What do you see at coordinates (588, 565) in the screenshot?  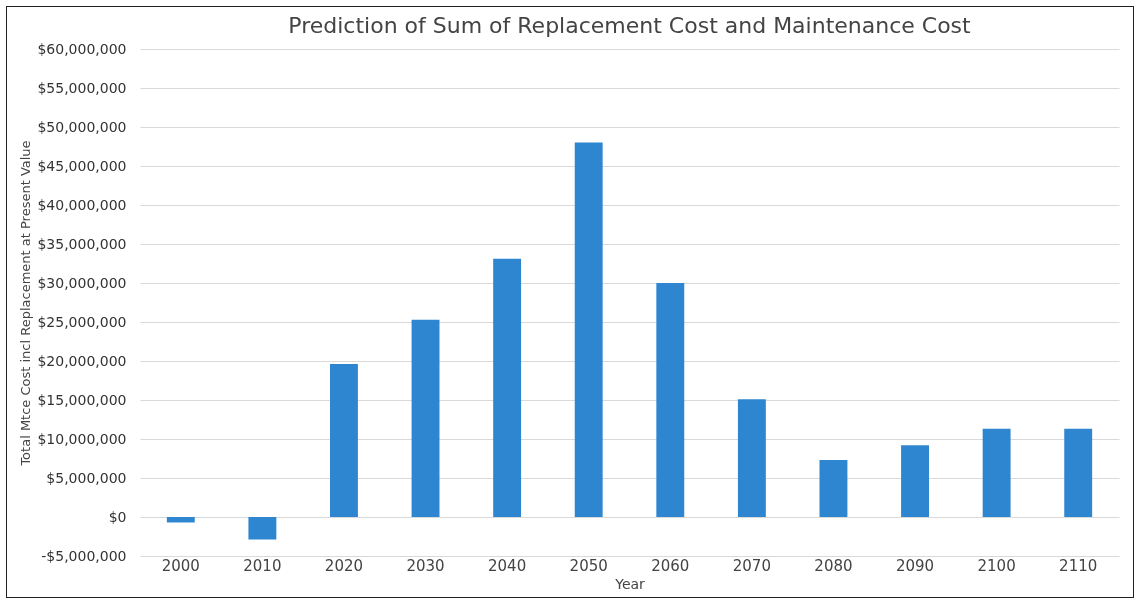 I see `x-tick-label: 2050` at bounding box center [588, 565].